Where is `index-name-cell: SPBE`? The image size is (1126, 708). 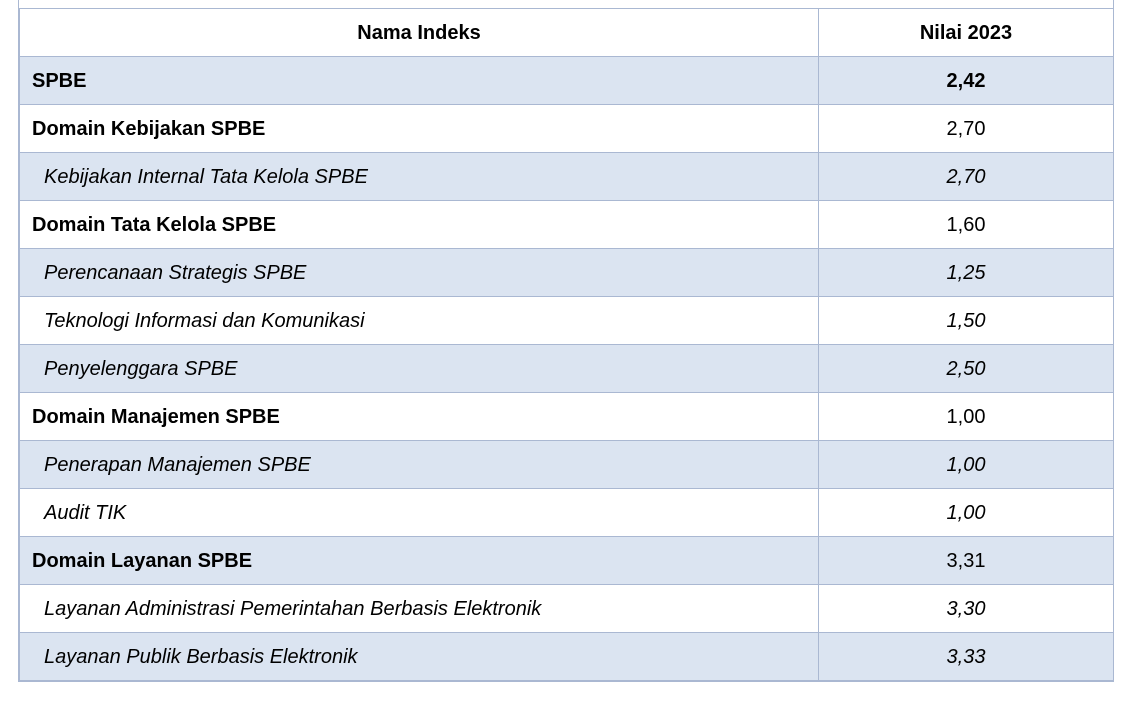 index-name-cell: SPBE is located at coordinates (419, 80).